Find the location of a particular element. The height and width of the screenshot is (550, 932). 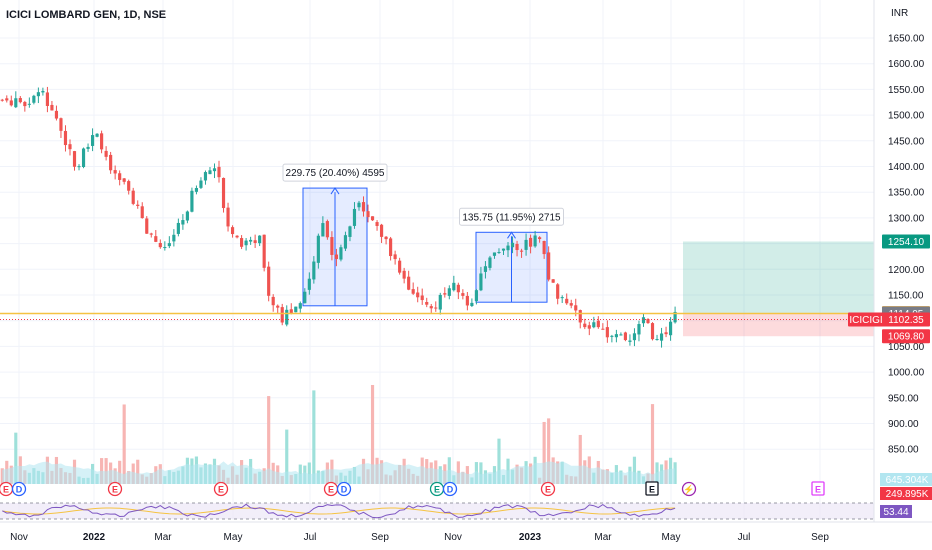

price-tick-label: 1200.00 is located at coordinates (906, 270).